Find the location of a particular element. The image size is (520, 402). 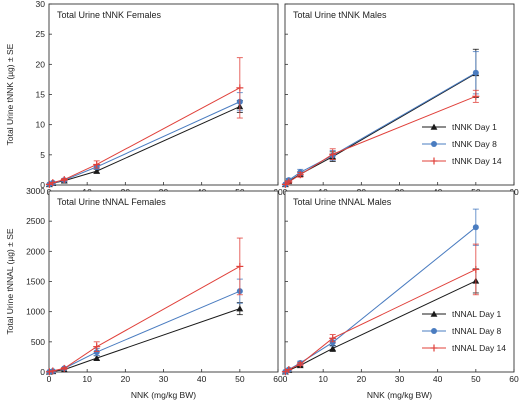

legend-label-3-0: tNNAL Day 1 is located at coordinates (477, 314).